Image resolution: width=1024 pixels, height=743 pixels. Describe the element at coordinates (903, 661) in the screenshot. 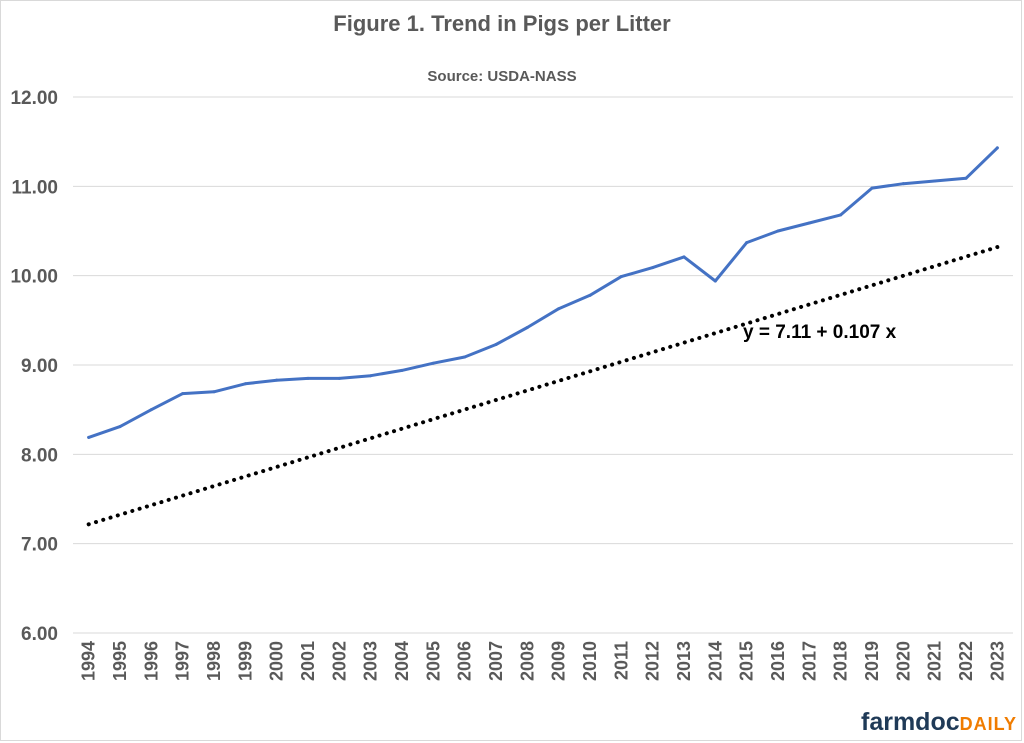

I see `x-tick-label: 2020` at that location.